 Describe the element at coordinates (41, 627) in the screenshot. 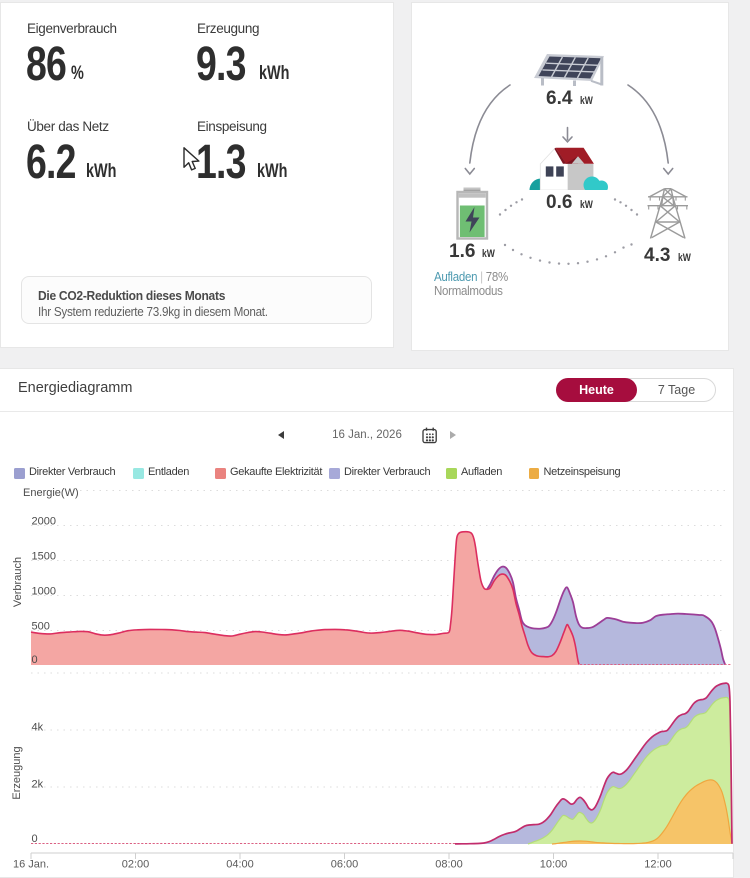

I see `svg-text: 500` at that location.